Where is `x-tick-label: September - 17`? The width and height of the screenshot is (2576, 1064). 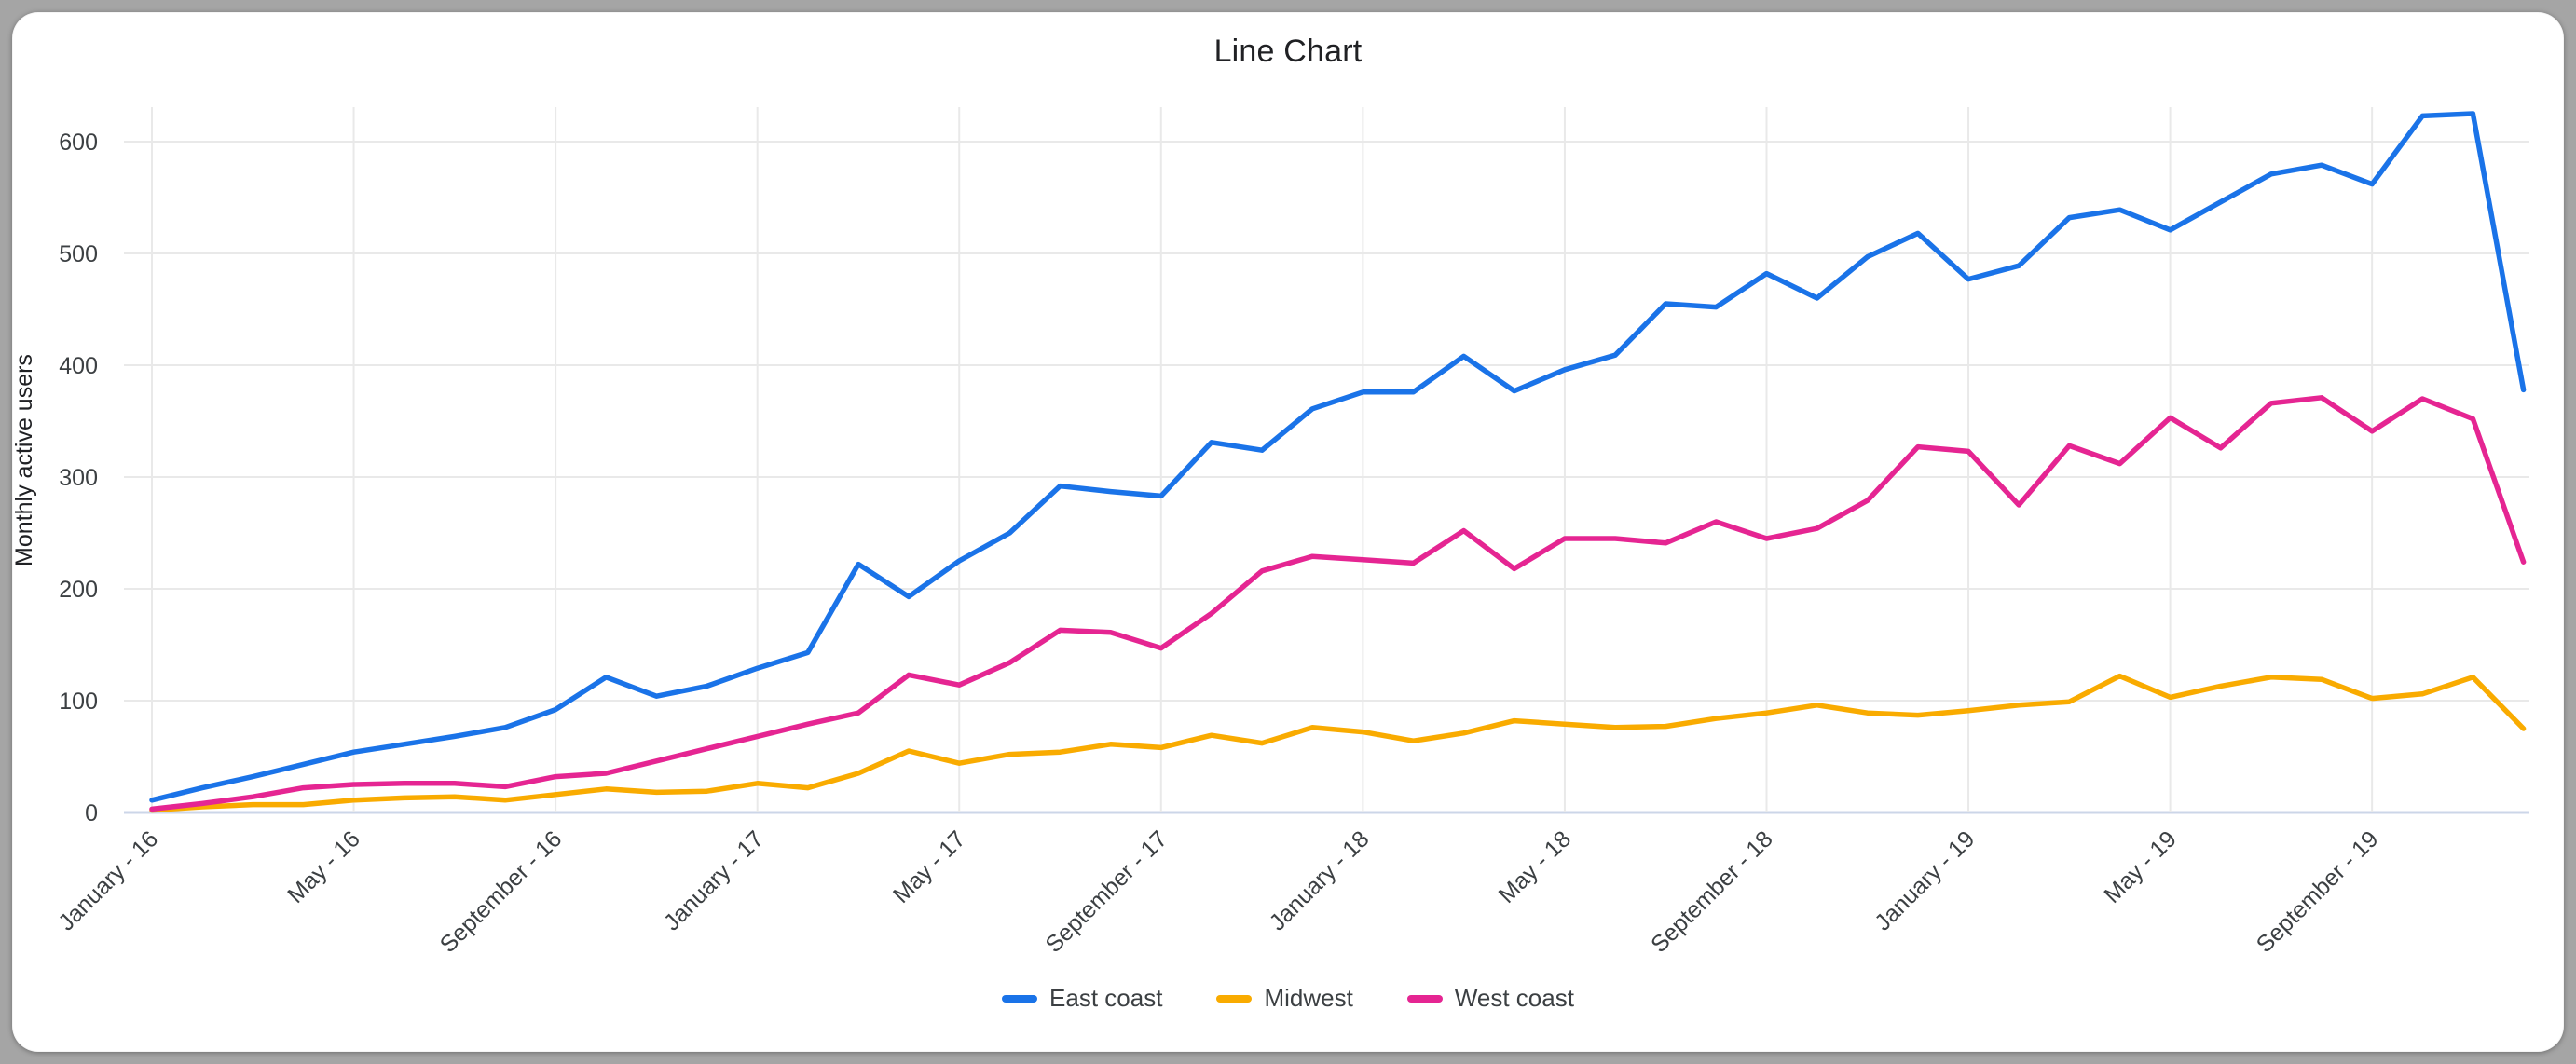 x-tick-label: September - 17 is located at coordinates (1106, 891).